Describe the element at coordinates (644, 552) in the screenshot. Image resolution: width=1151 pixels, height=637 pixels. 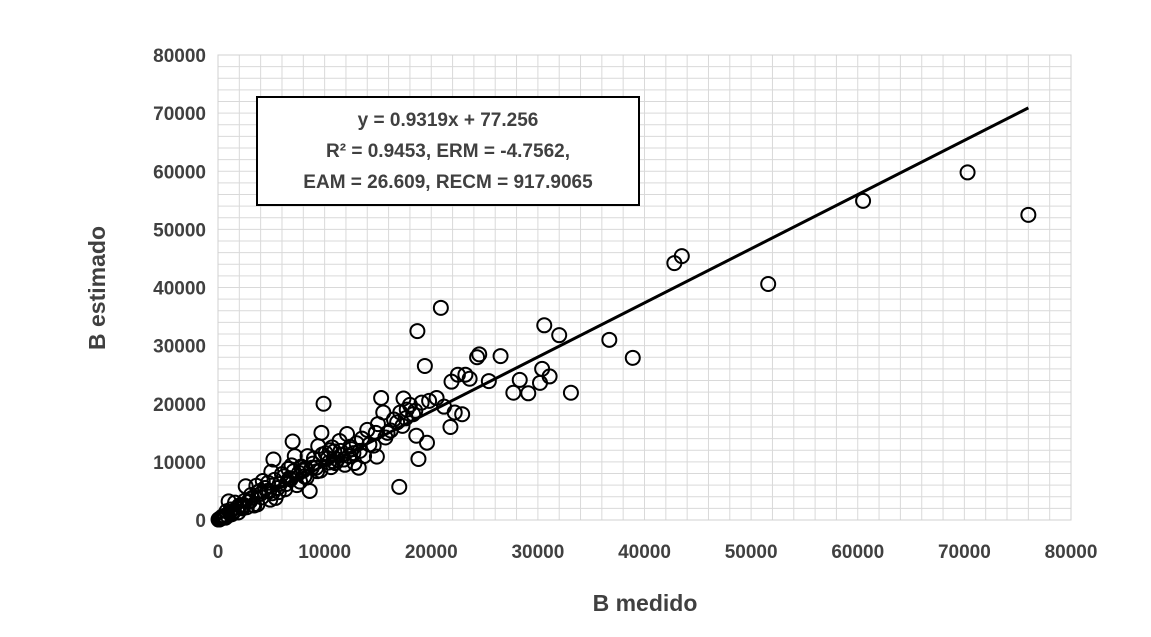
I see `x-tick-label: 40000` at that location.